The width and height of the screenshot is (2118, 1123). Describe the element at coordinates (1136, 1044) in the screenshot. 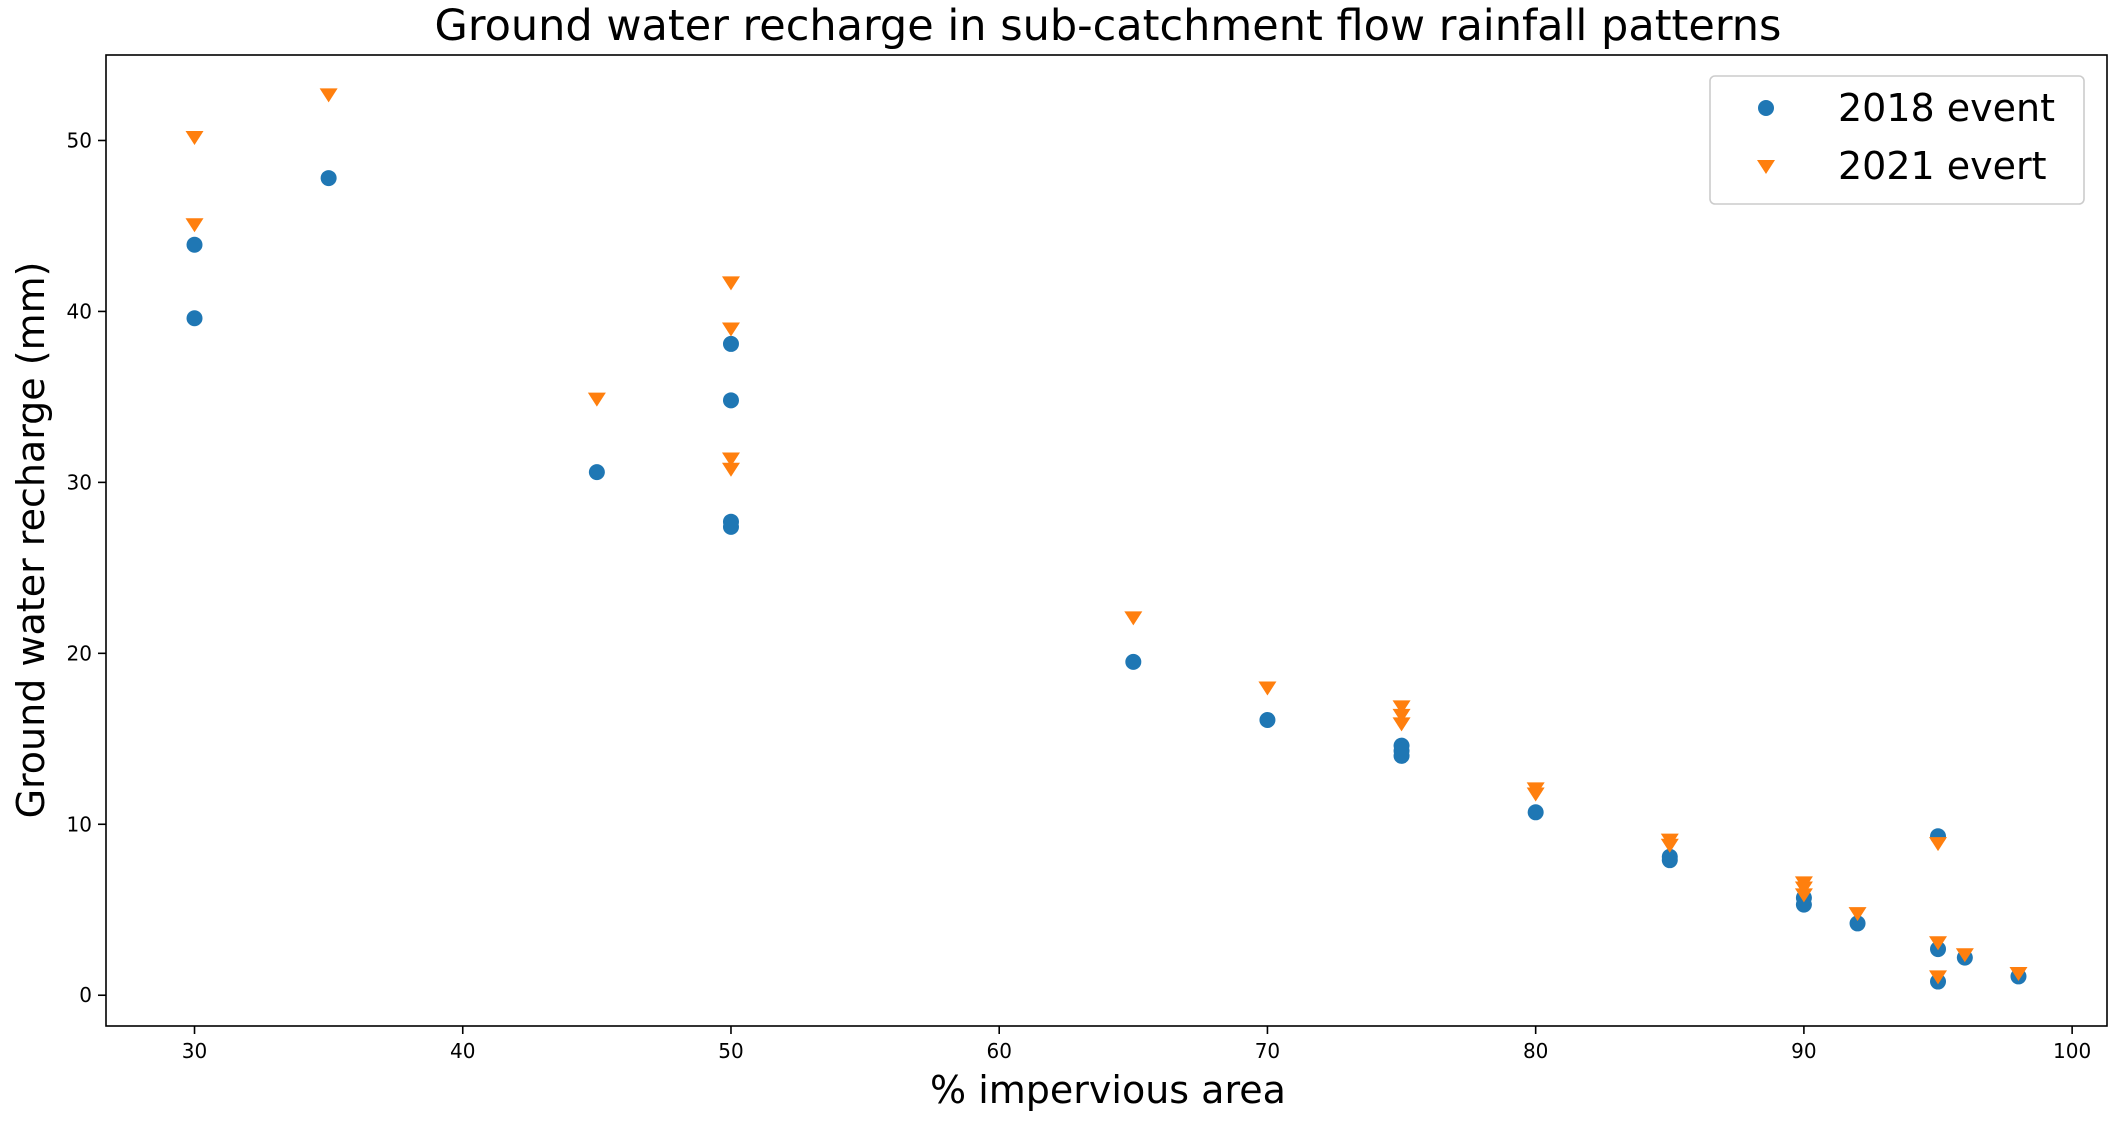

I see `x-axis: 30 40 50 60 70 80 90 100` at that location.